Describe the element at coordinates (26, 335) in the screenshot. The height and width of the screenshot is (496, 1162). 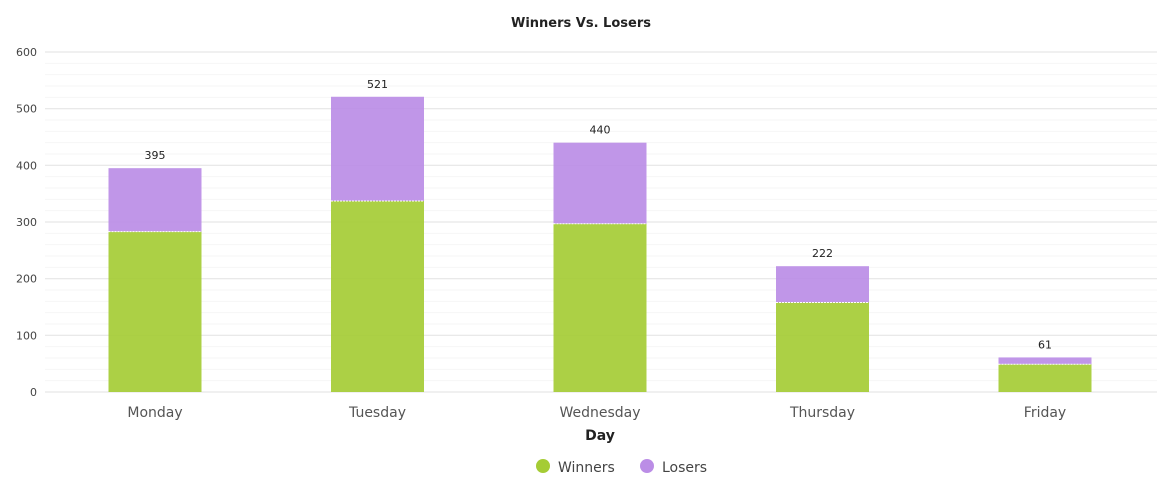
I see `y-tick-label: 100` at that location.